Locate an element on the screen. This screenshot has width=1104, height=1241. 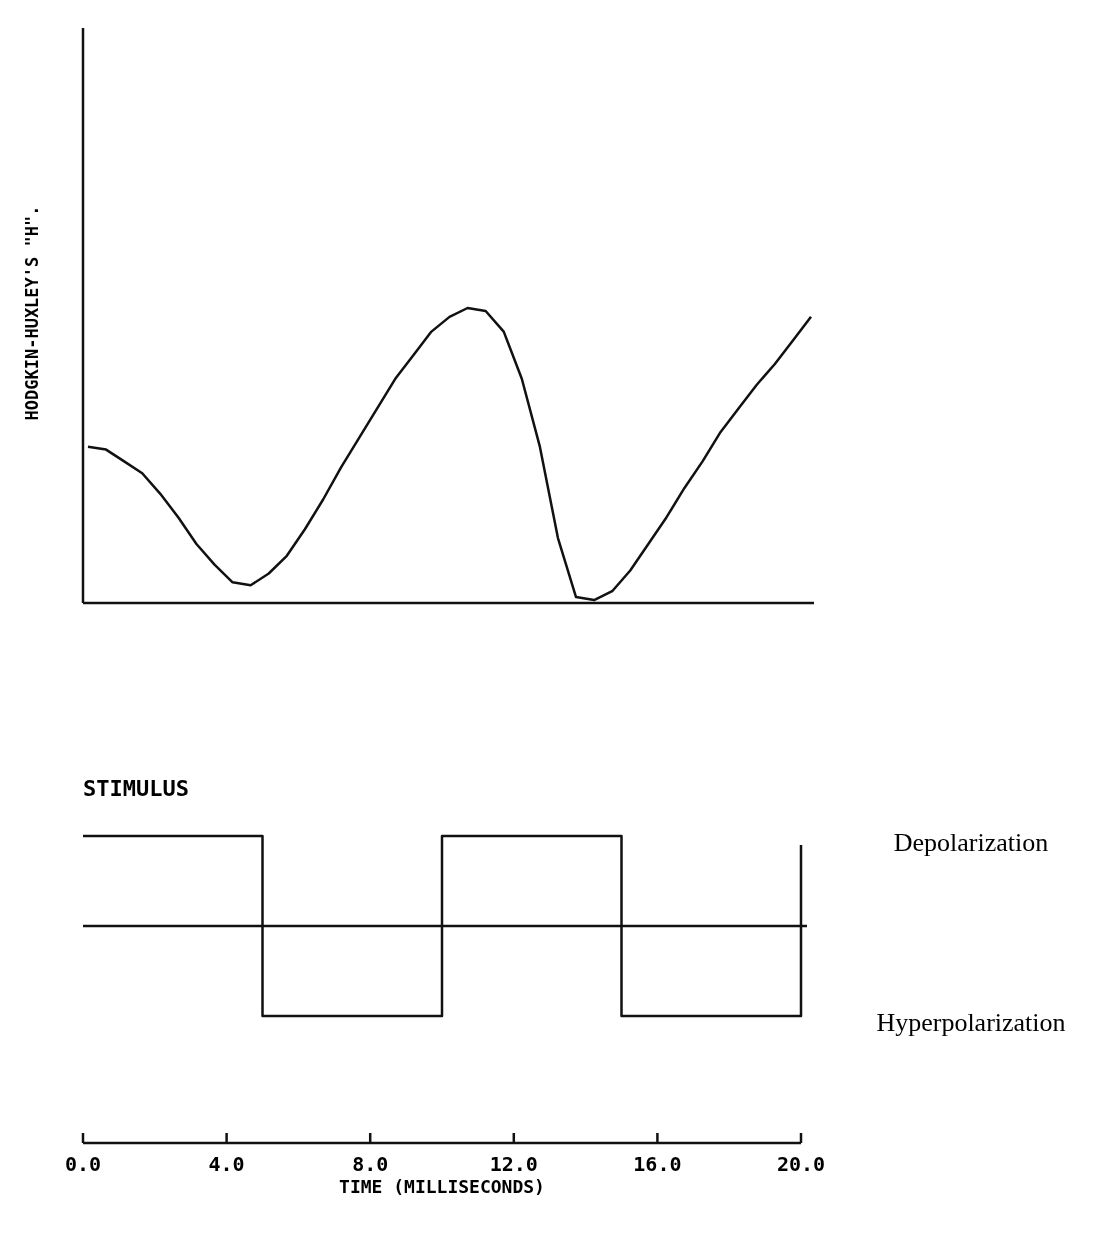
x-tick-label: 12.0 is located at coordinates (513, 1164).